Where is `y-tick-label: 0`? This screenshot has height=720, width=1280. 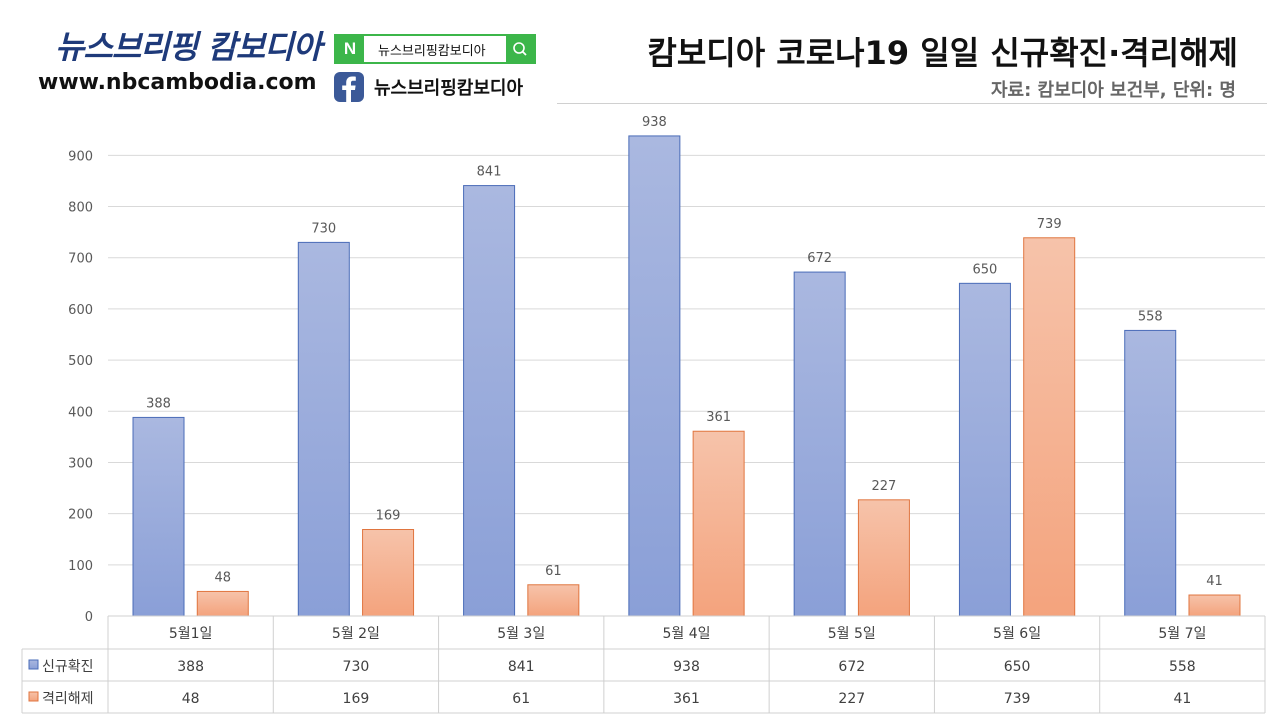
y-tick-label: 0 is located at coordinates (89, 617).